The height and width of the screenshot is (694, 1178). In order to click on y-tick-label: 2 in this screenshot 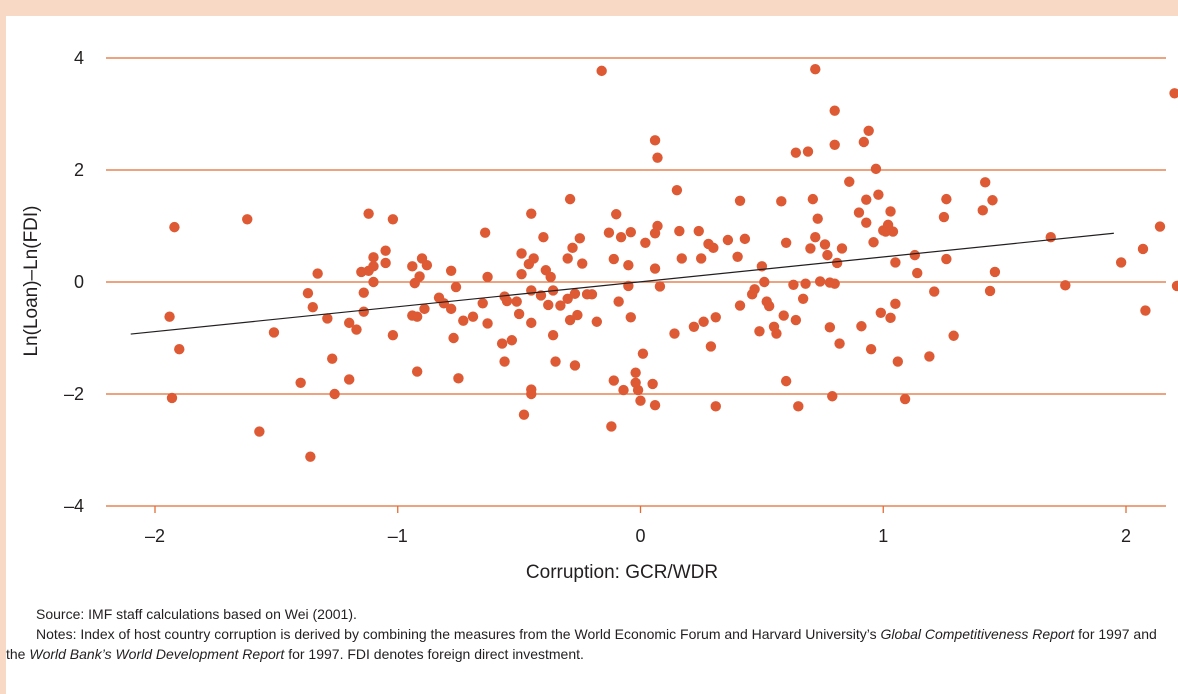, I will do `click(79, 170)`.